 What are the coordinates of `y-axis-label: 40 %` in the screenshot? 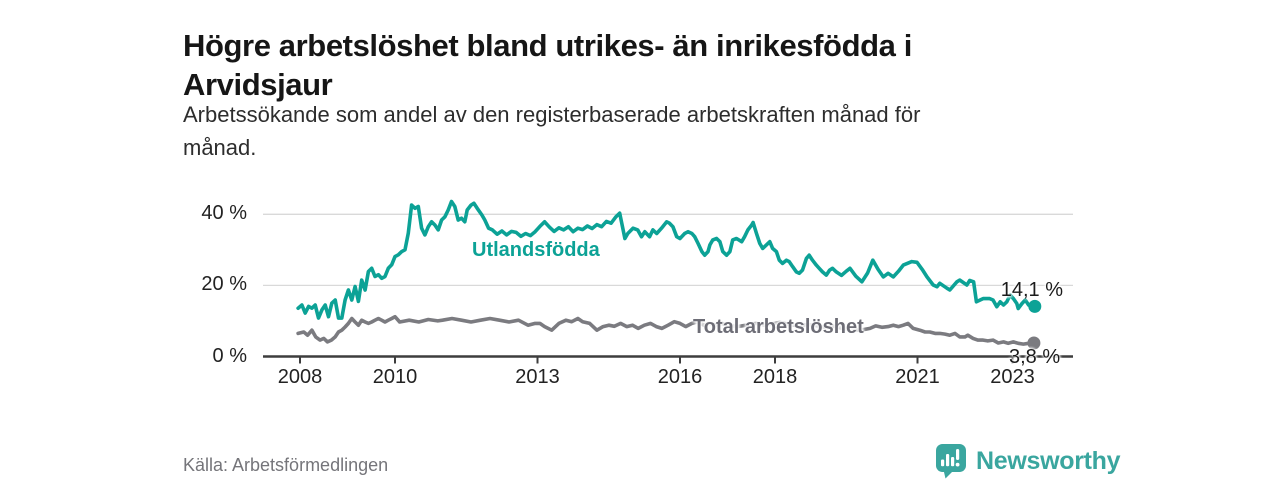 It's located at (224, 213).